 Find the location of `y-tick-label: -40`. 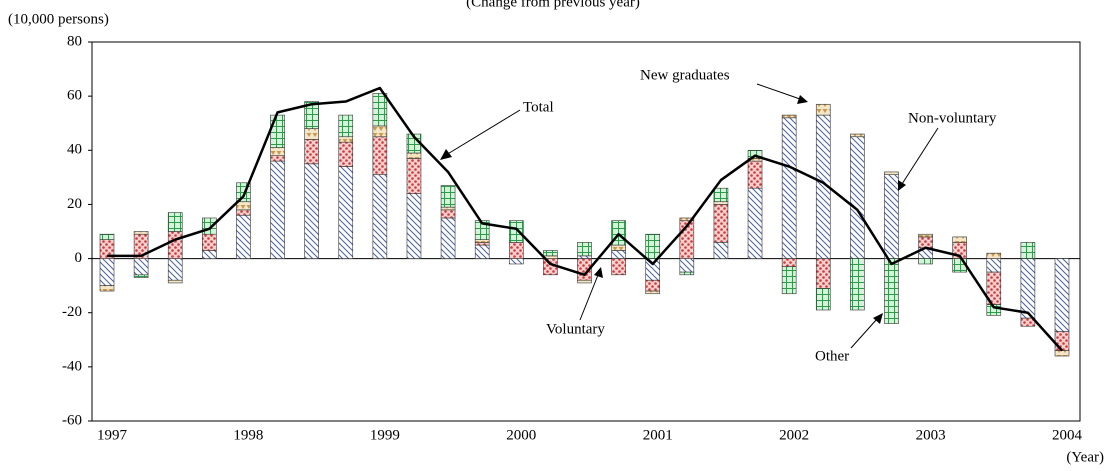

y-tick-label: -40 is located at coordinates (72, 366).